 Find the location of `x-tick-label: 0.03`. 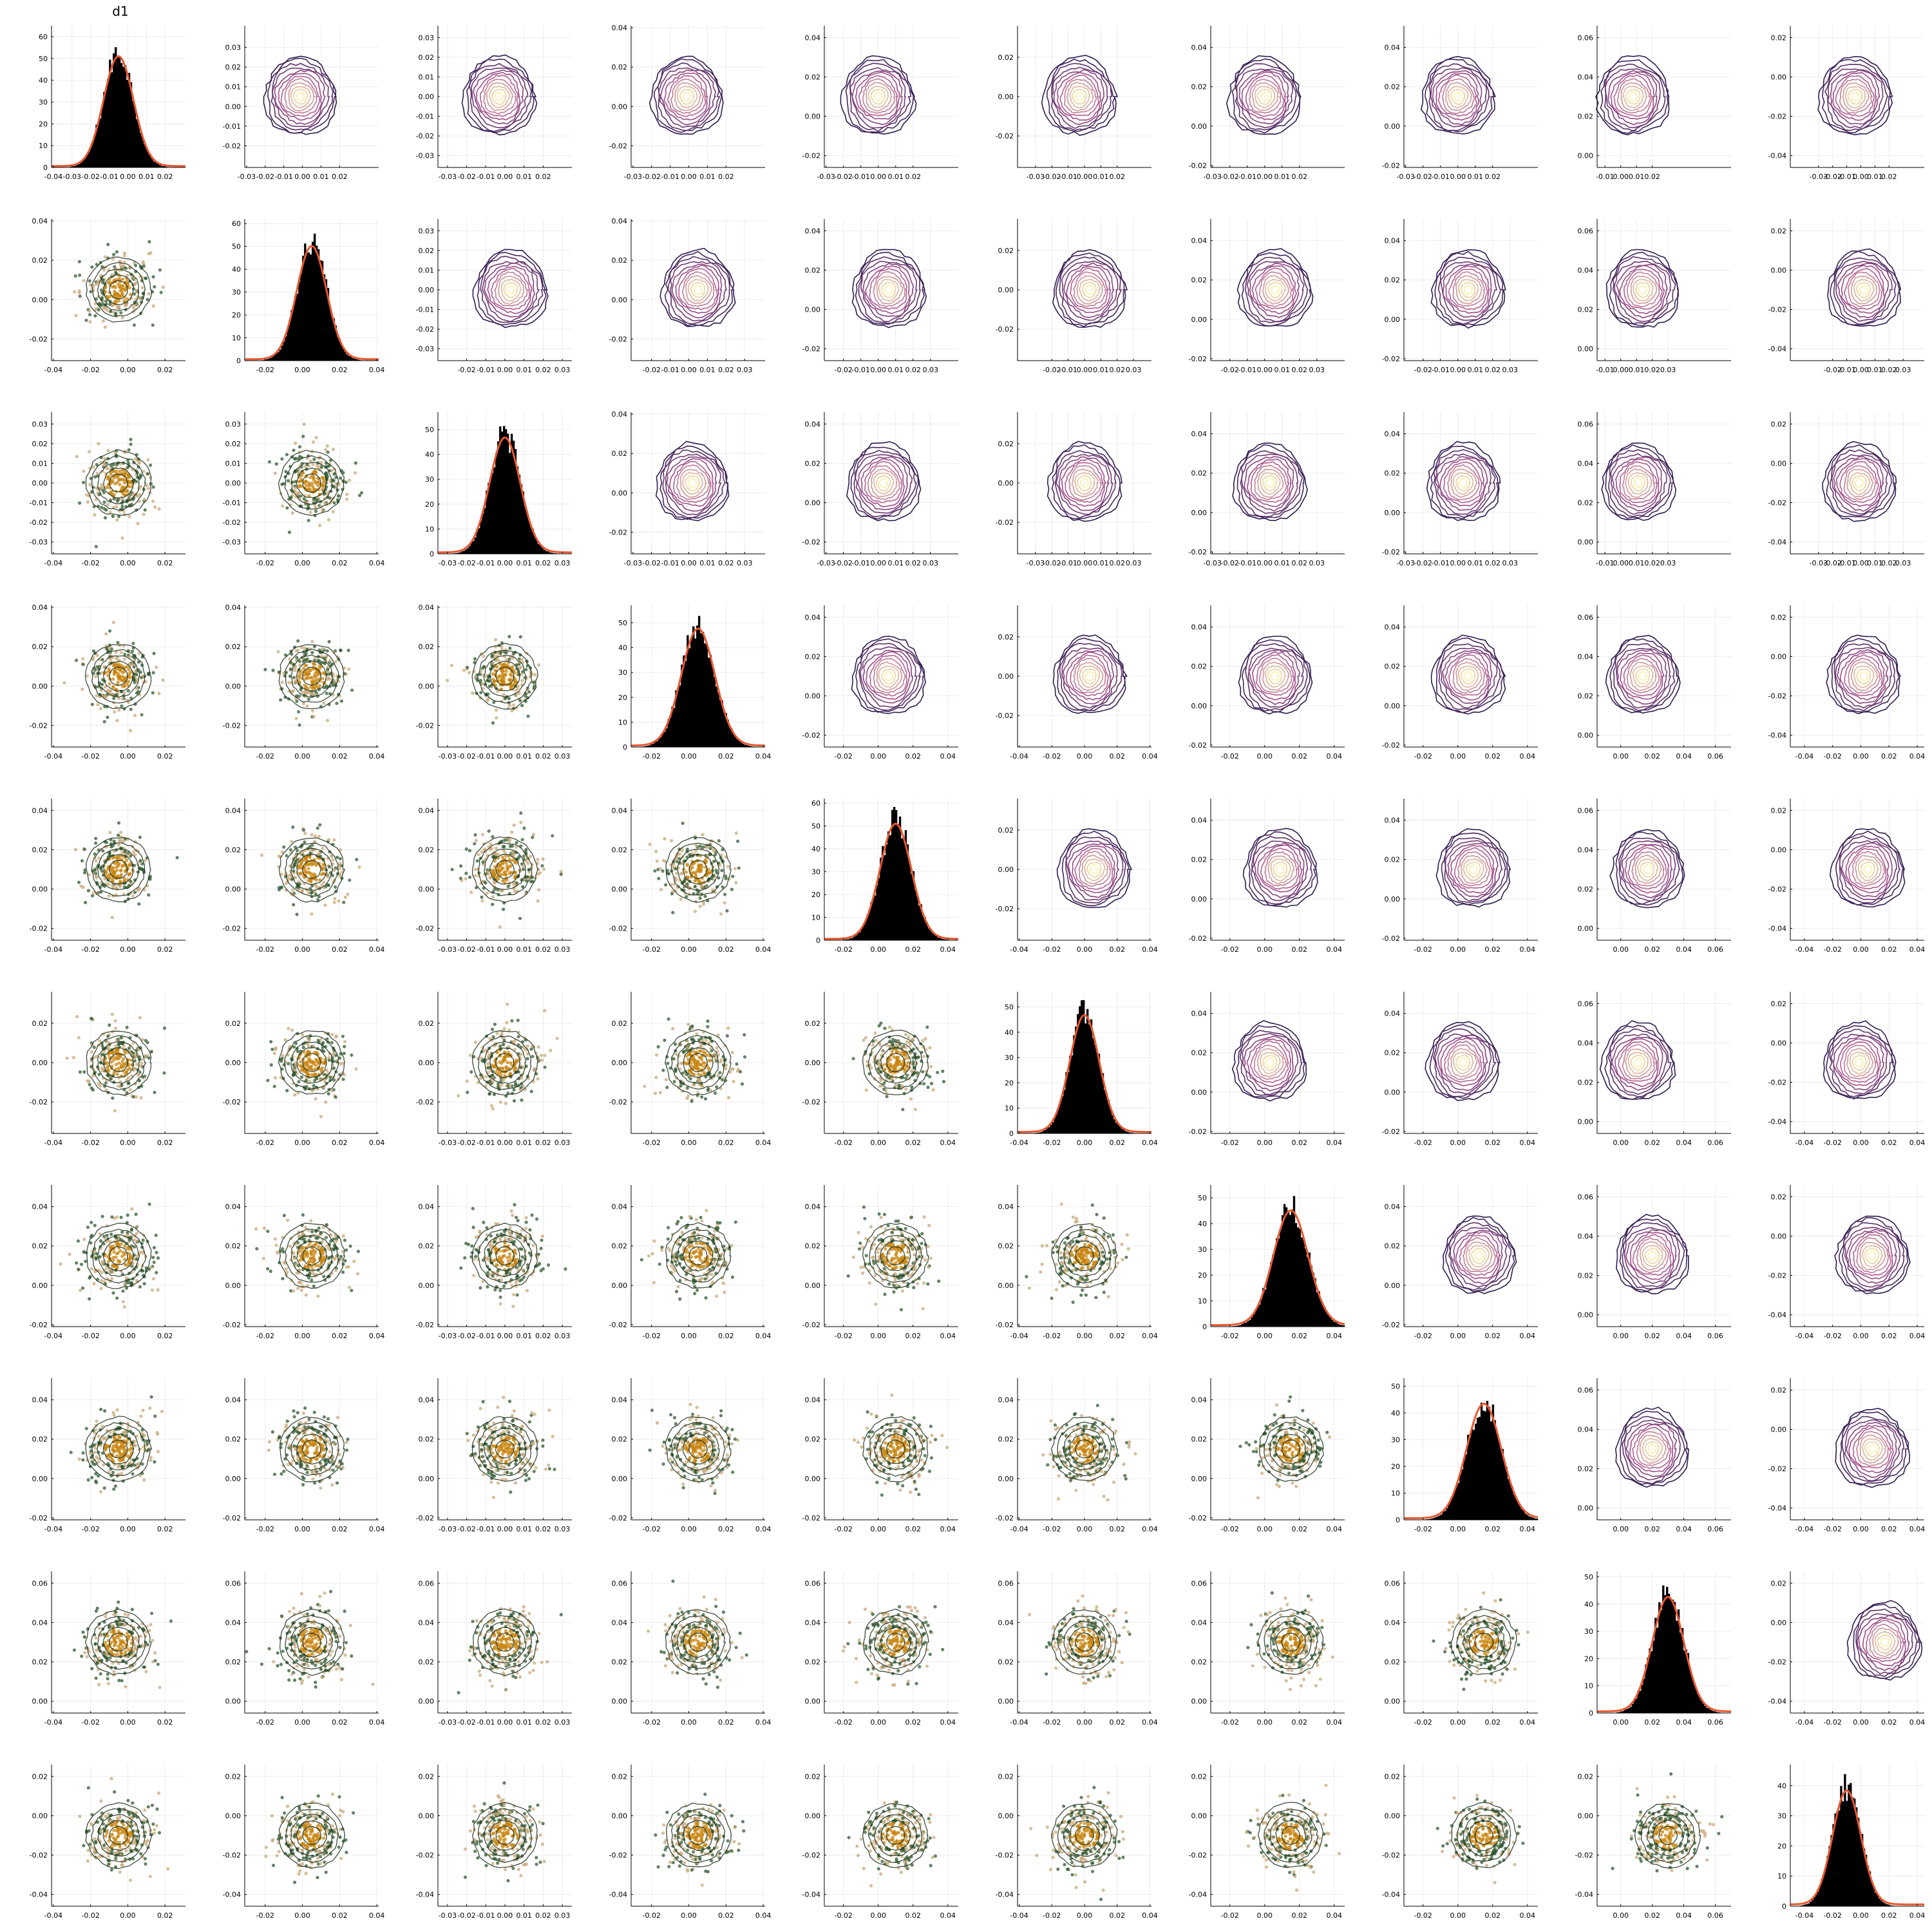

x-tick-label: 0.03 is located at coordinates (1510, 370).